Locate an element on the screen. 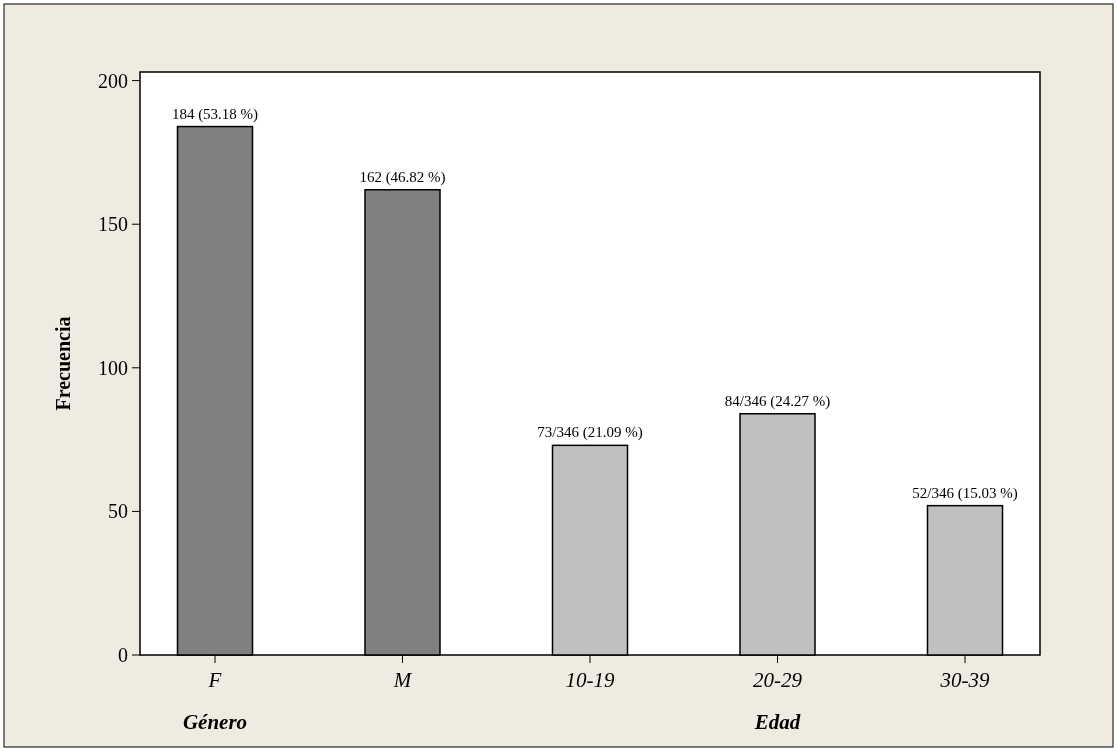 The image size is (1117, 751). y-tick-label: 150 is located at coordinates (113, 224).